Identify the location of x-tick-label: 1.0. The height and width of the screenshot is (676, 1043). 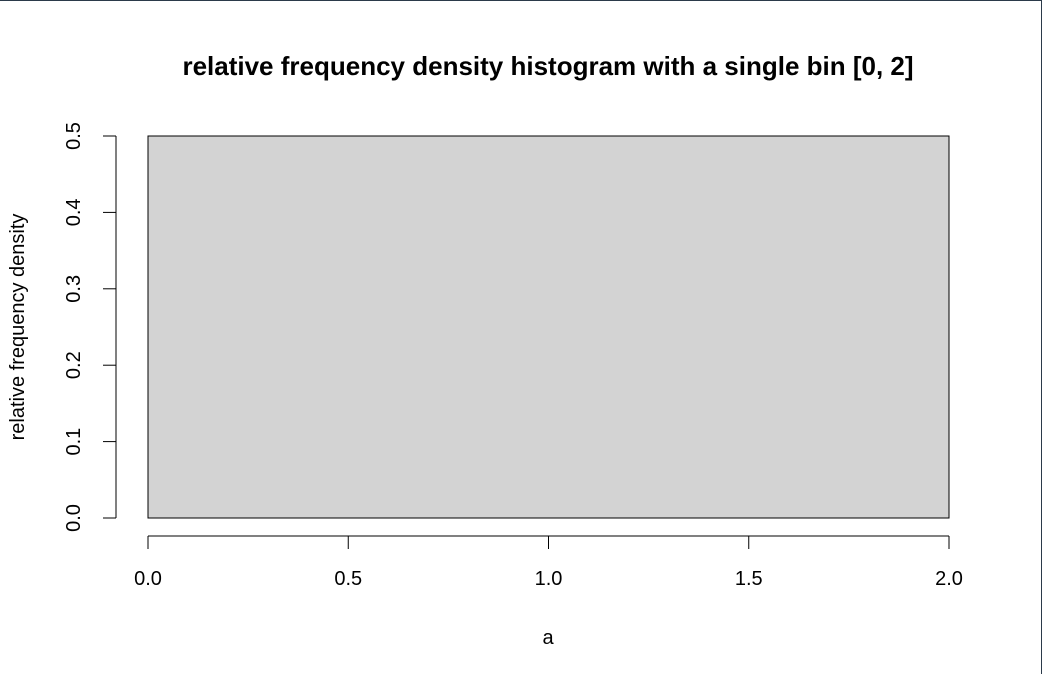
(549, 579).